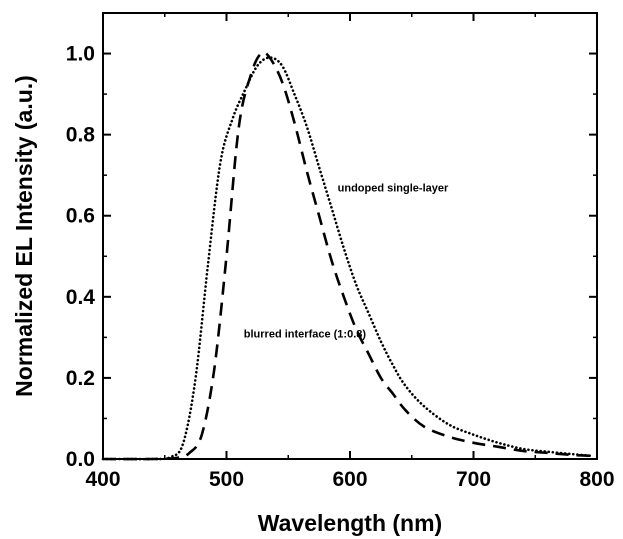 The width and height of the screenshot is (623, 539). What do you see at coordinates (349, 479) in the screenshot?
I see `x-tick-label: 600` at bounding box center [349, 479].